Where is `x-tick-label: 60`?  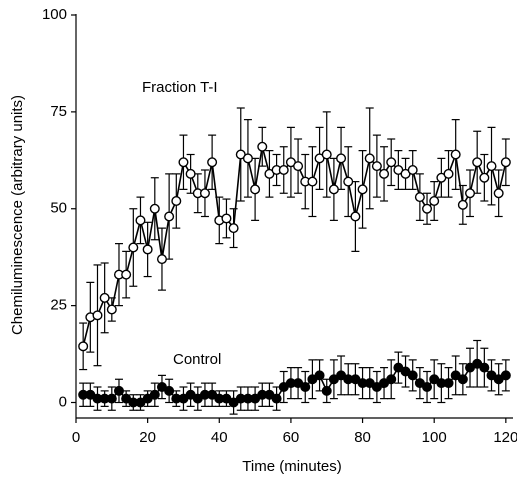 x-tick-label: 60 is located at coordinates (291, 437).